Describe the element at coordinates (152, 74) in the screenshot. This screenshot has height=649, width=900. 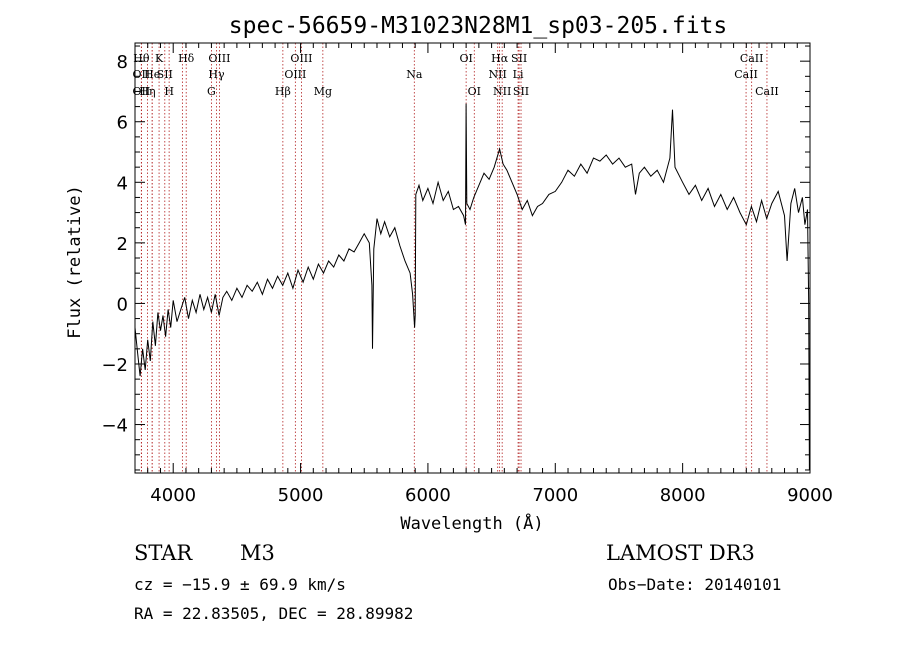
I see `line-marker-label-5: He` at that location.